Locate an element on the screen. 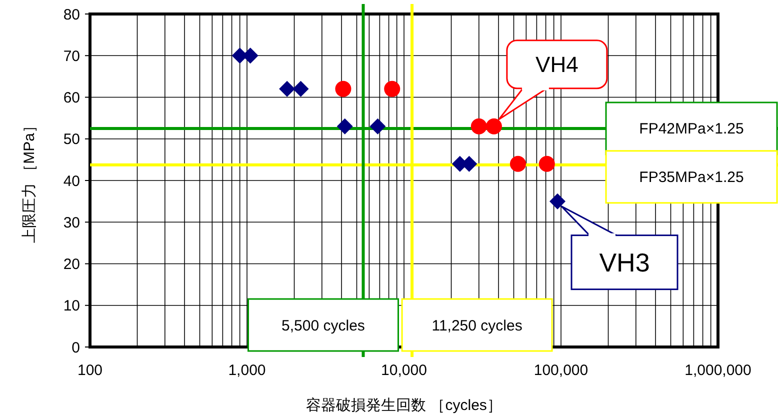  x-axis-title: 容器破損発生回数 ［cycles］ is located at coordinates (404, 405).